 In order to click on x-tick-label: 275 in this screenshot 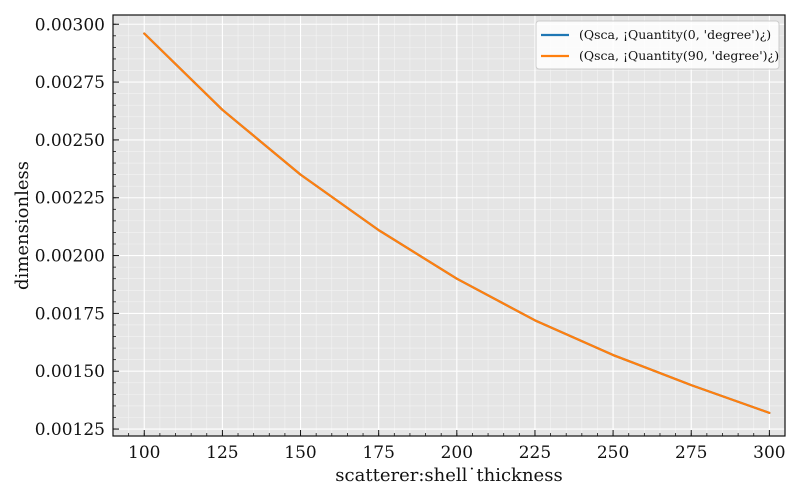, I will do `click(691, 453)`.